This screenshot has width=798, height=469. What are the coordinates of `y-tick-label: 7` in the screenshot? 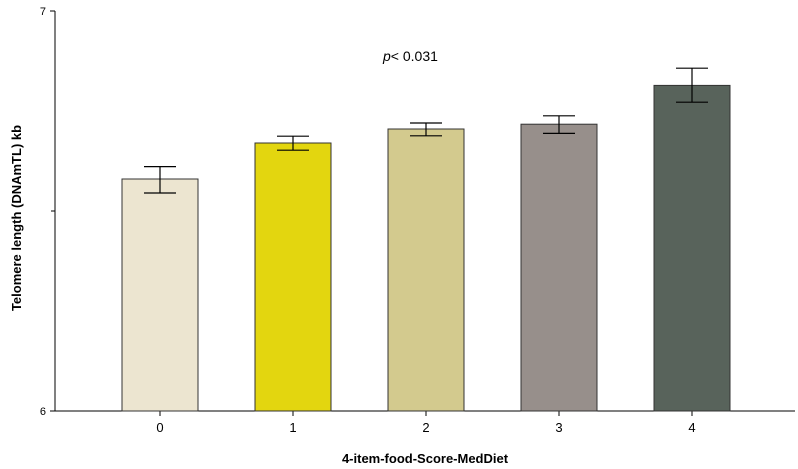 It's located at (43, 12).